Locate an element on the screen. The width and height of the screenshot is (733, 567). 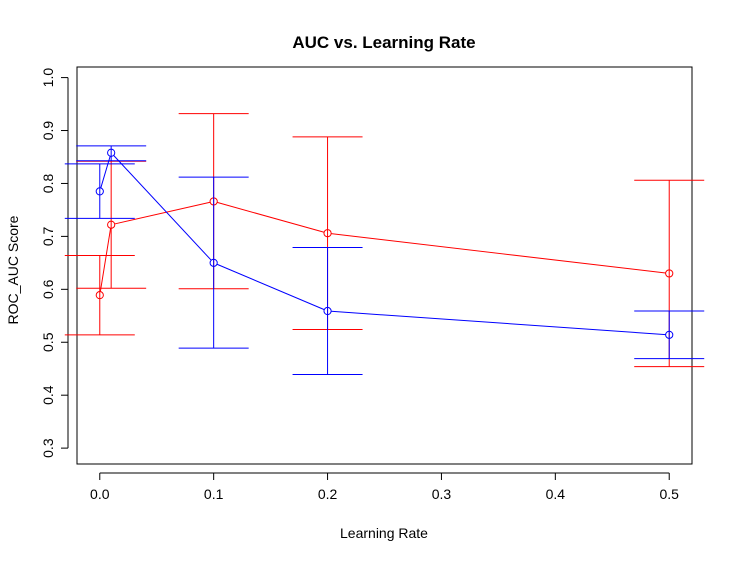
y-axis-label: ROC_AUC Score is located at coordinates (13, 269).